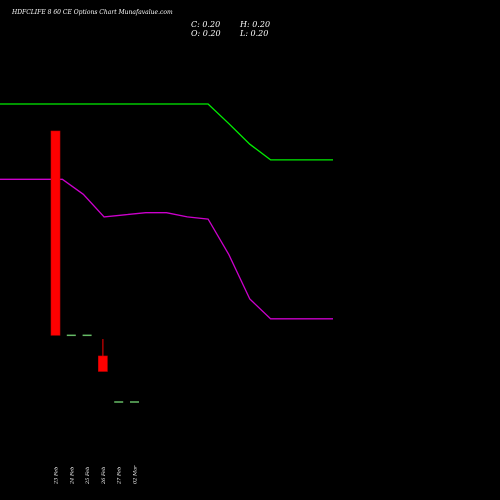 This screenshot has width=500, height=500. I want to click on close-value: C: 0.20, so click(206, 24).